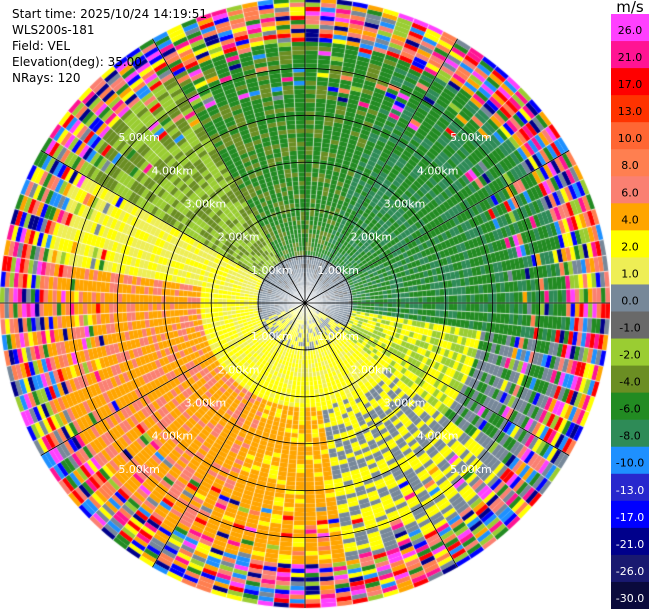 Image resolution: width=650 pixels, height=610 pixels. What do you see at coordinates (41, 46) in the screenshot?
I see `field-label: Field: VEL` at bounding box center [41, 46].